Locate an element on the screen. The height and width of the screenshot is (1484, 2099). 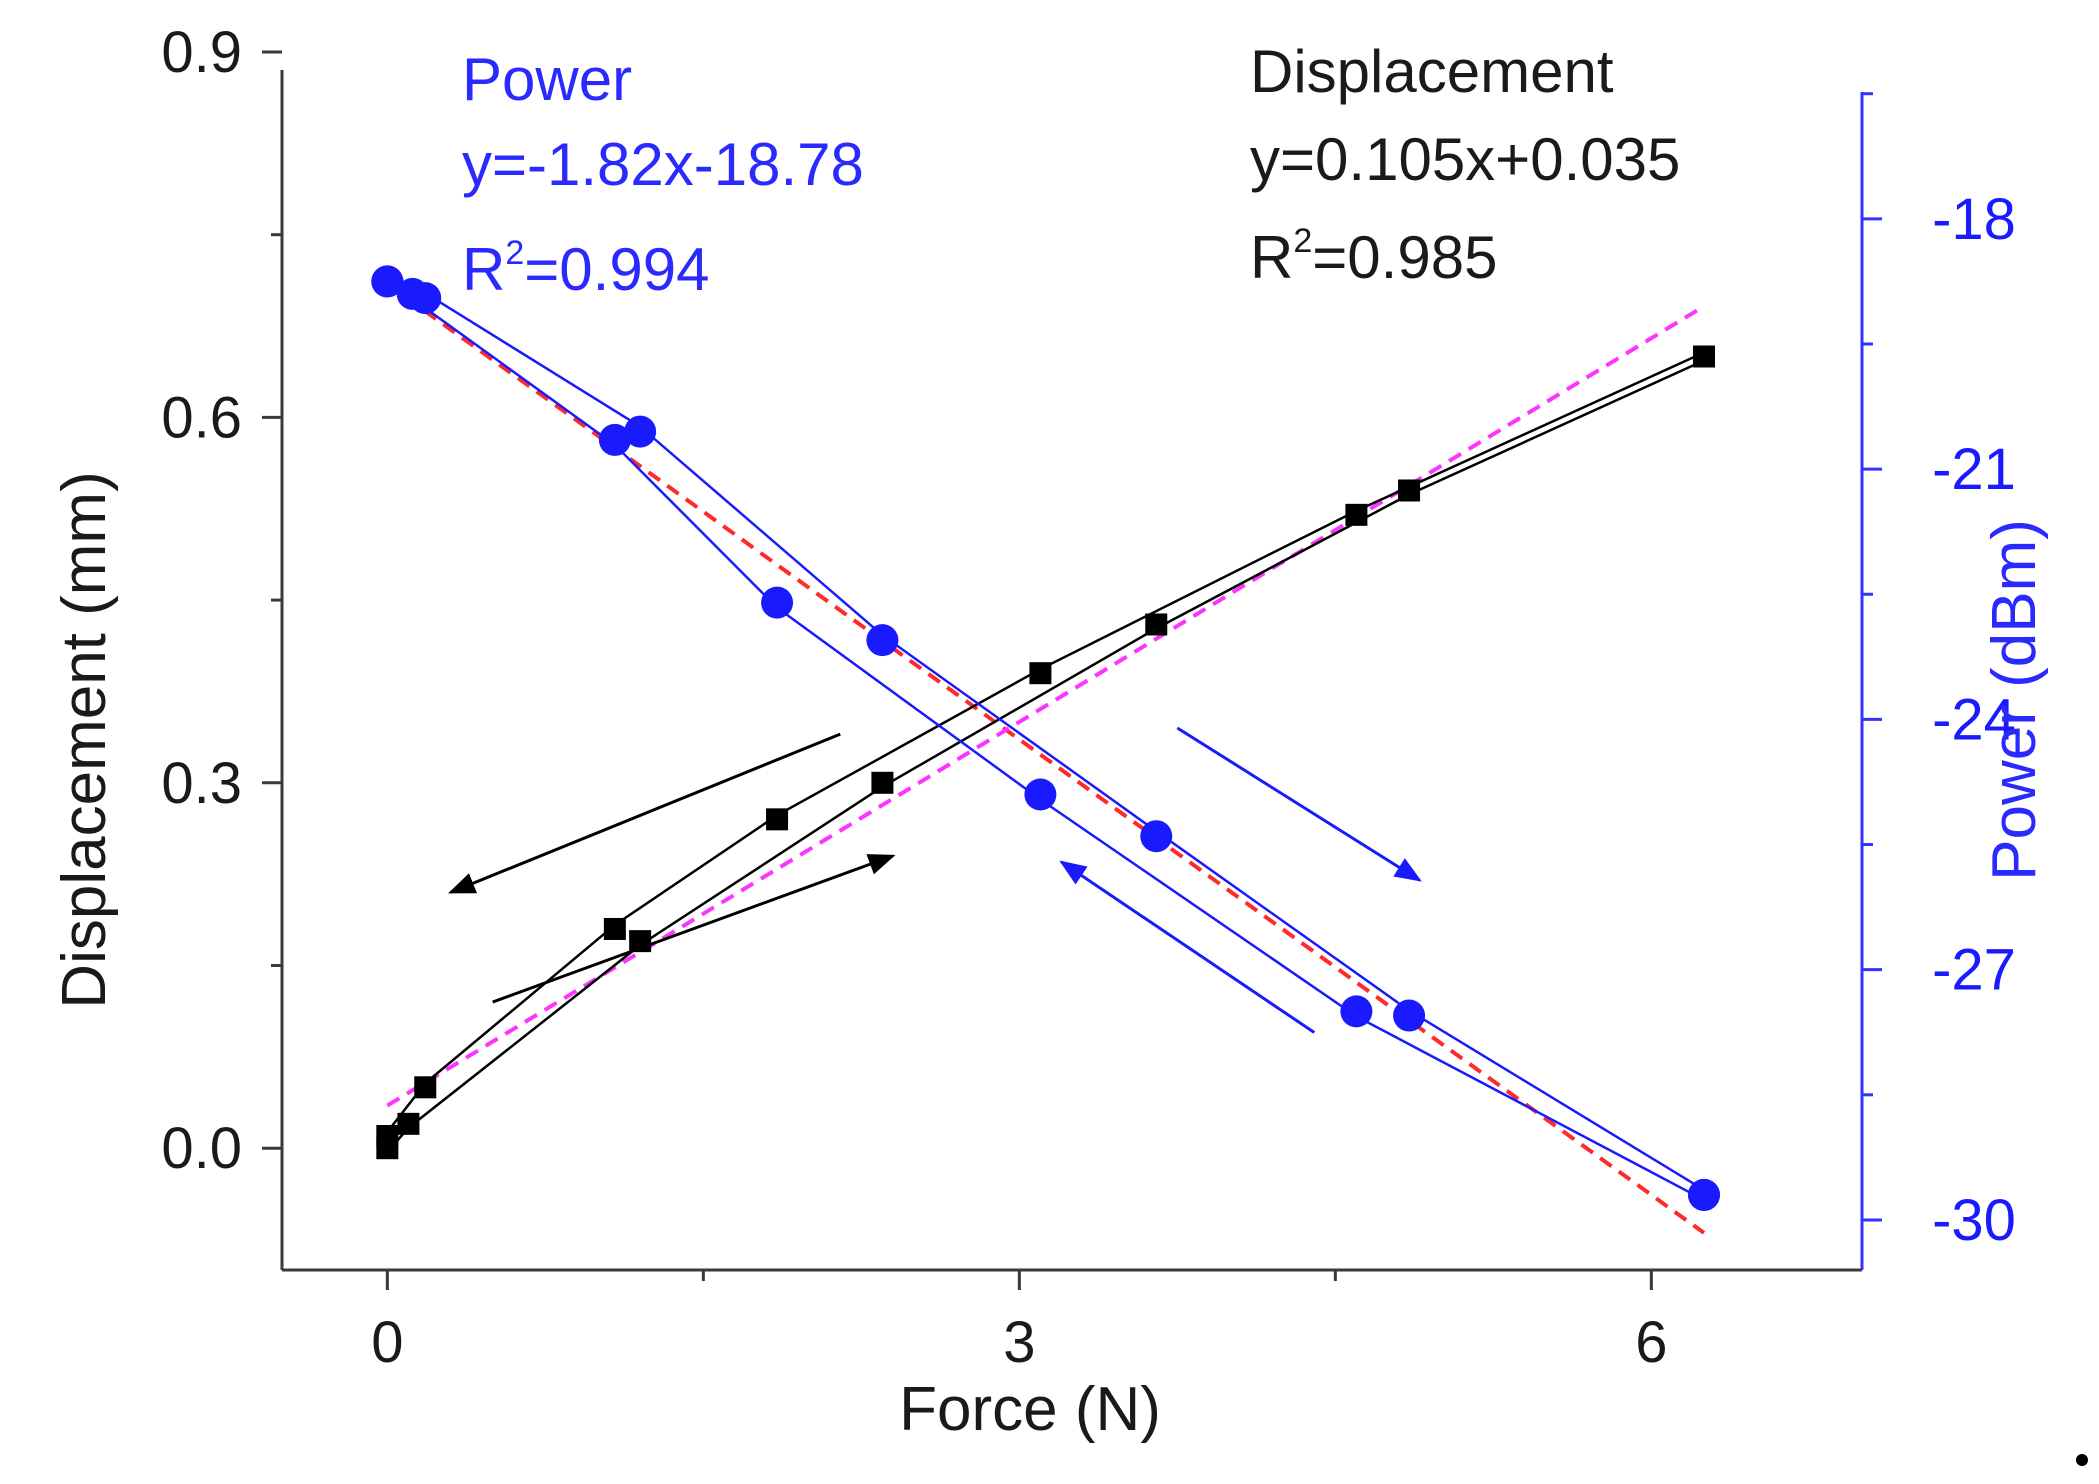
right-tick-label: -21 is located at coordinates (1974, 469).